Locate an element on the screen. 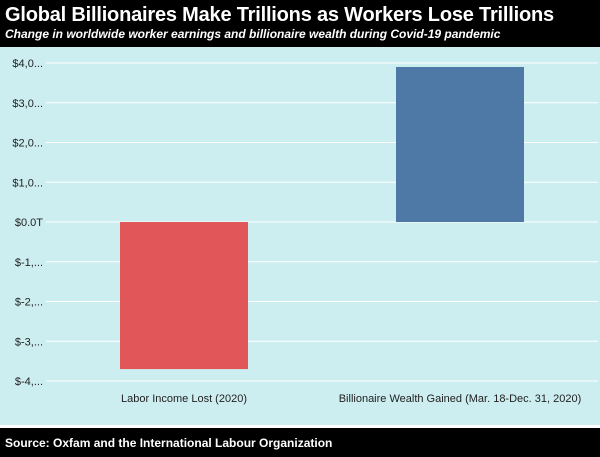  bar-labor-income-lost is located at coordinates (184, 296).